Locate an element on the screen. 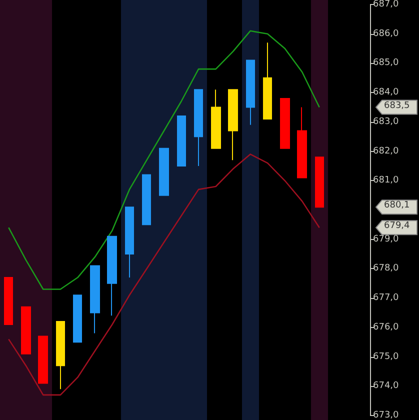  y-tick-label: 676,0 is located at coordinates (386, 327).